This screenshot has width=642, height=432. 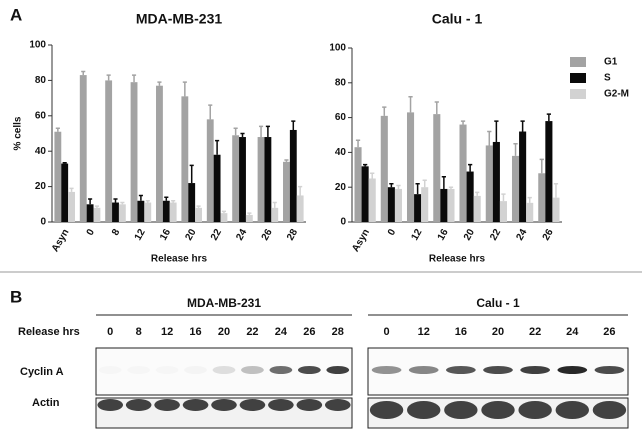 I want to click on blot-title: MDA-MB-231, so click(x=224, y=303).